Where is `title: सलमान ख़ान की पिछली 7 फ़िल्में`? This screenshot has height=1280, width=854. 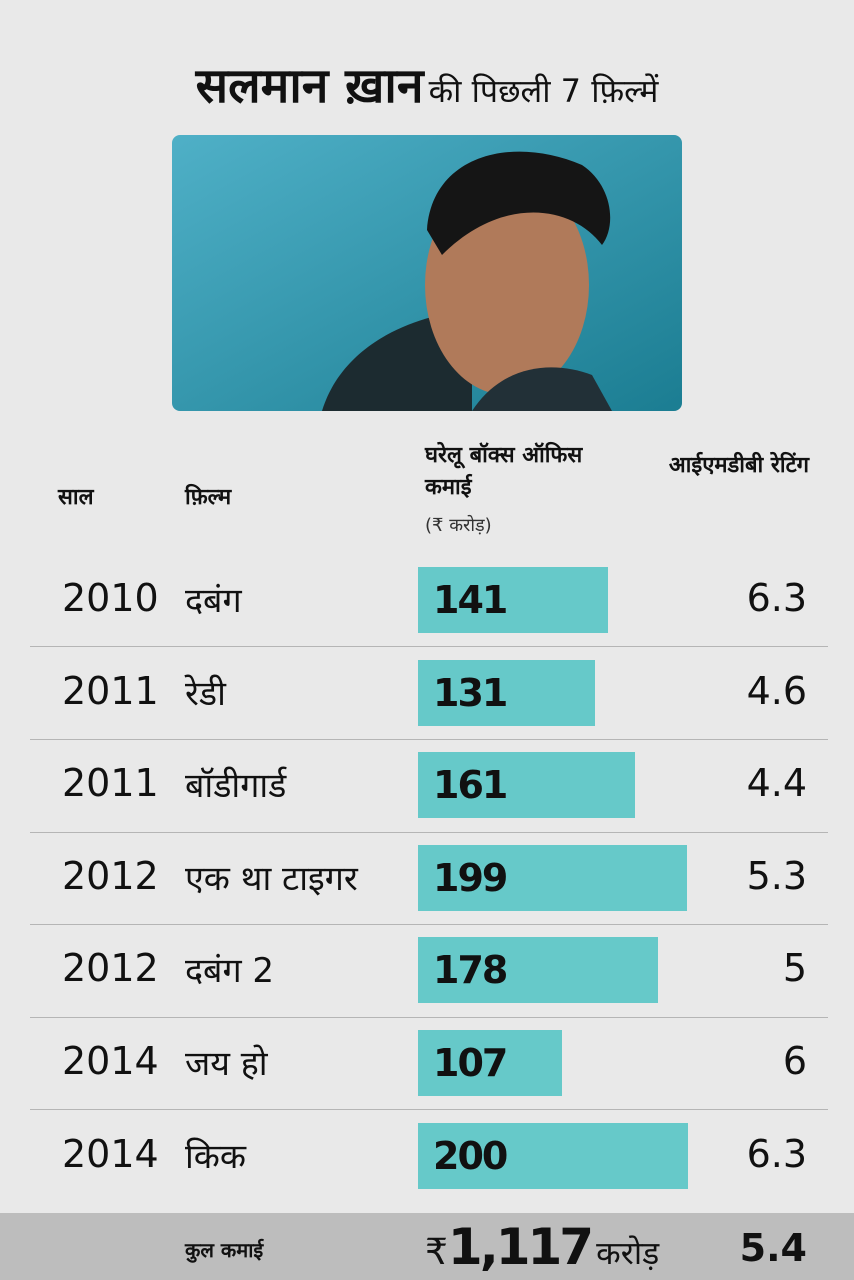 title: सलमान ख़ान की पिछली 7 फ़िल्में is located at coordinates (427, 84).